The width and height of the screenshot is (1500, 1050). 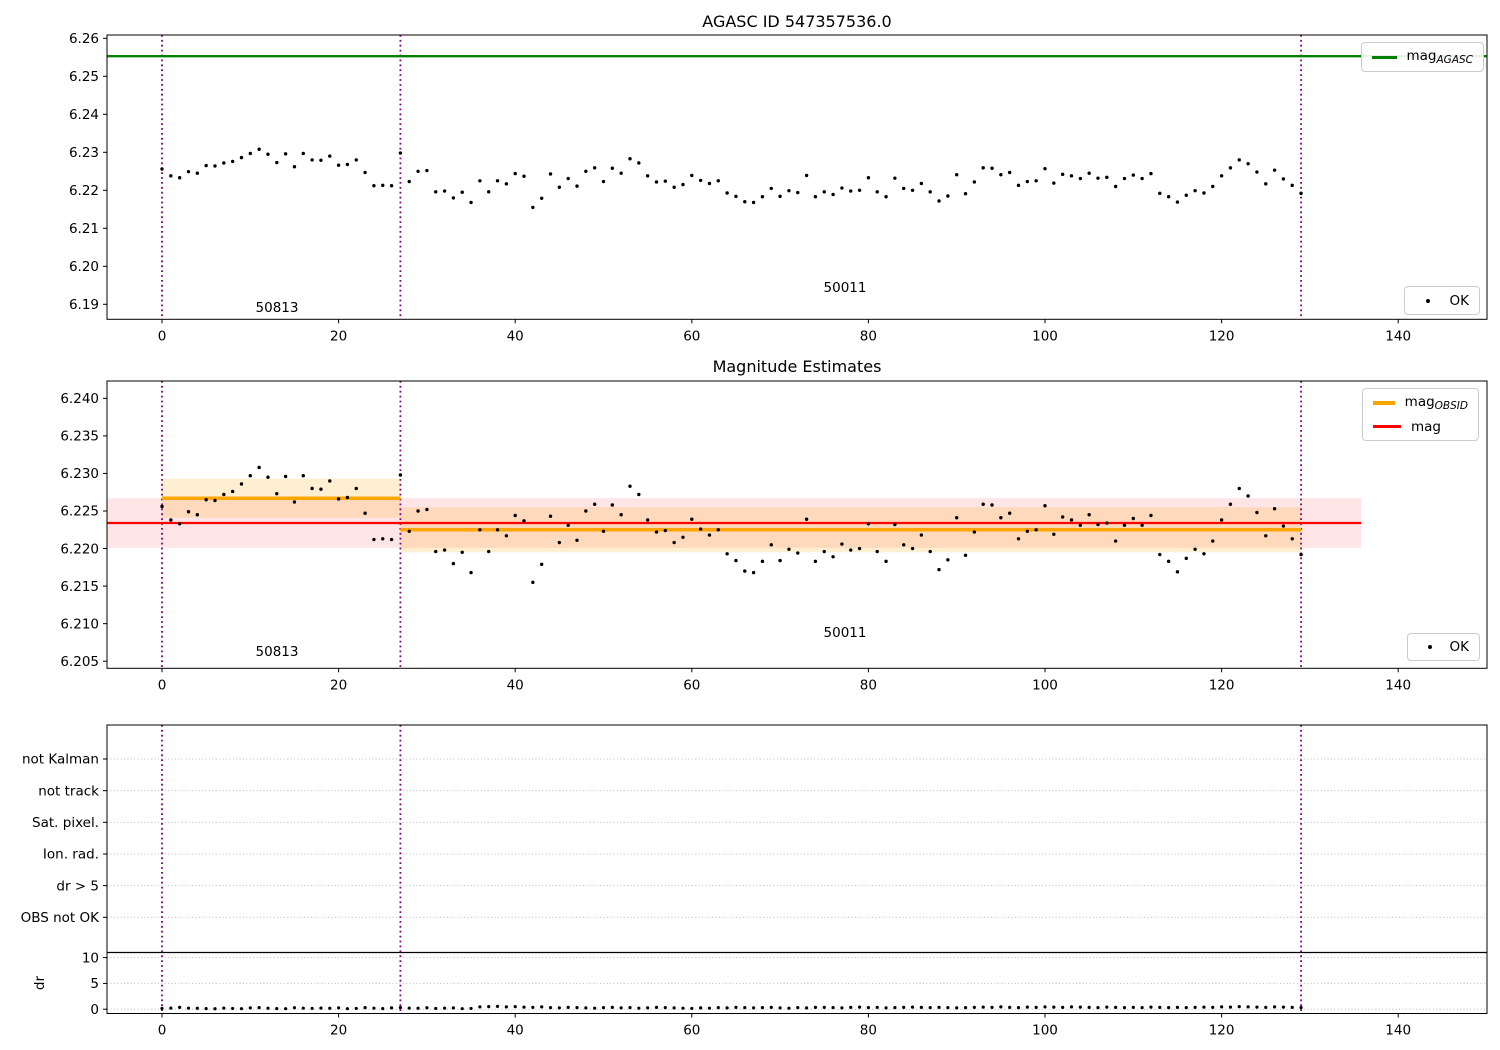 What do you see at coordinates (79, 437) in the screenshot?
I see `middle-ytick-label: 6.235` at bounding box center [79, 437].